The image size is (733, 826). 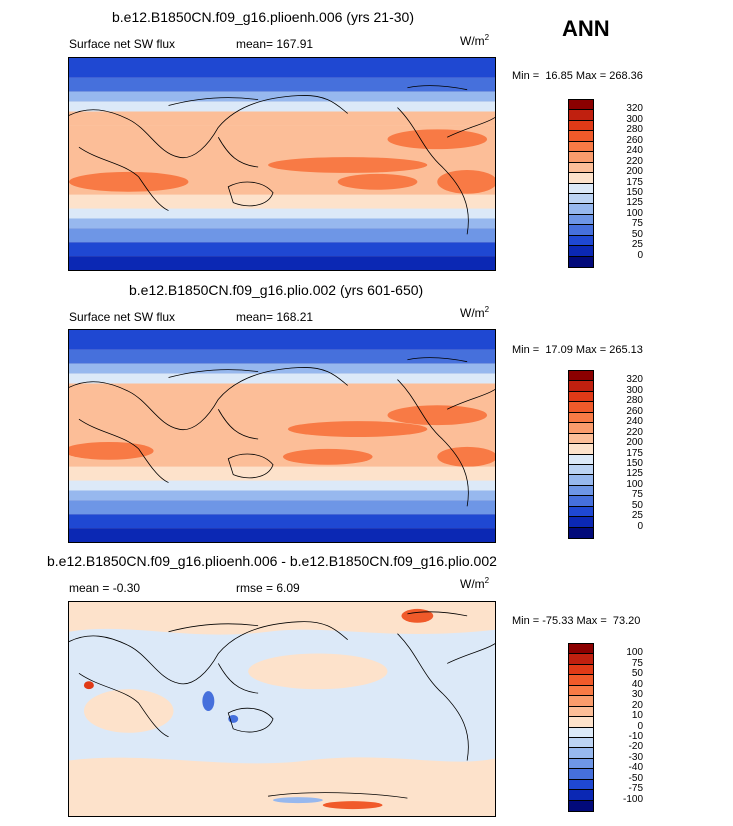 What do you see at coordinates (637, 695) in the screenshot?
I see `colorbar-tick-label: 30` at bounding box center [637, 695].